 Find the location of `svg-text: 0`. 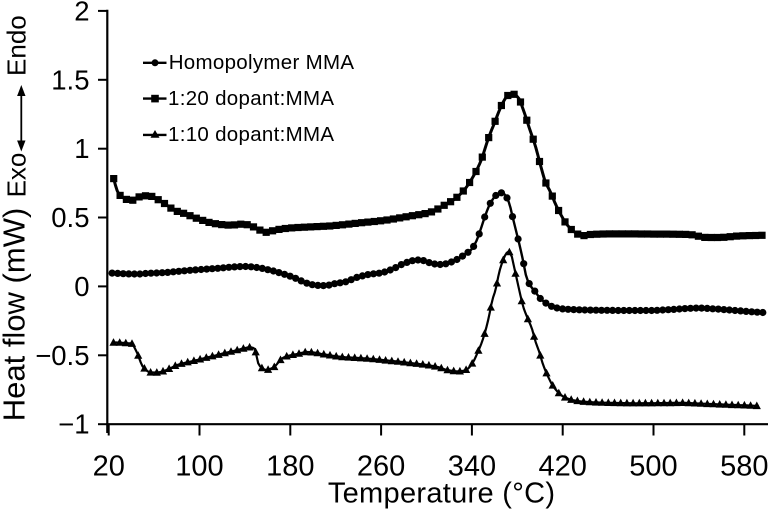

svg-text: 0 is located at coordinates (81, 286).